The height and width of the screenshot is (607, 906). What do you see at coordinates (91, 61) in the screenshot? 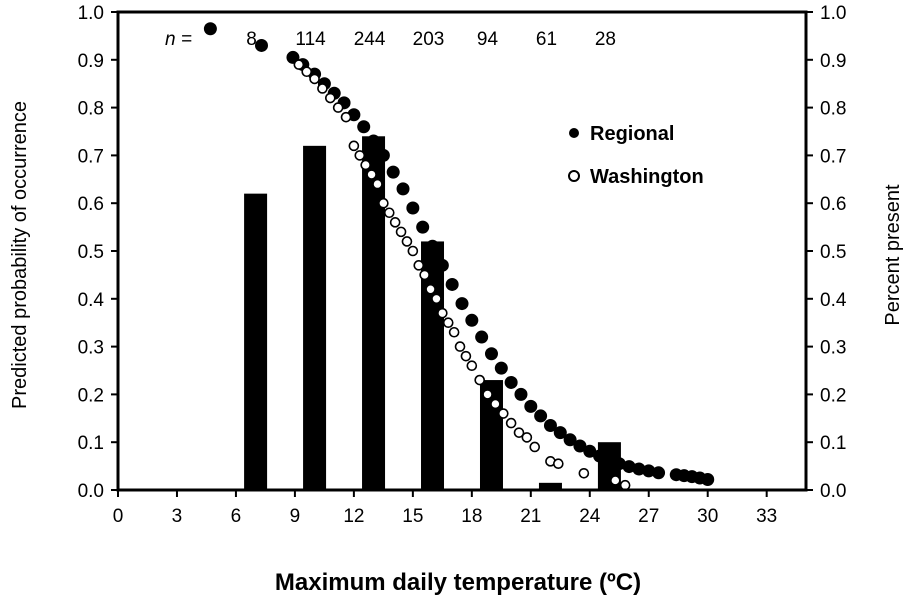
I see `y-left-tick-label: 0.9` at bounding box center [91, 61].